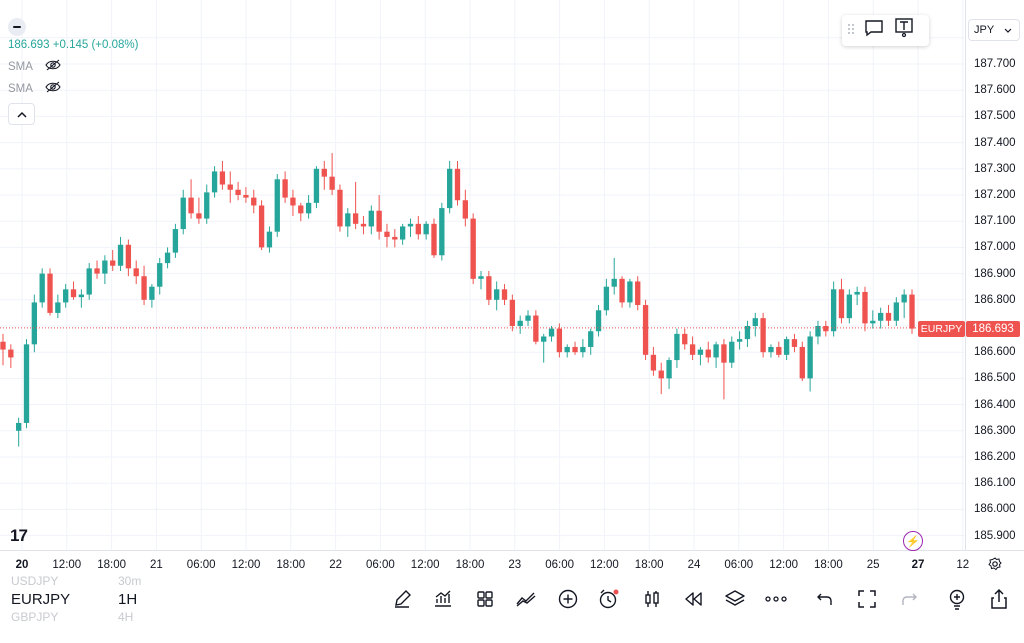  Describe the element at coordinates (825, 599) in the screenshot. I see `undo-icon` at that location.